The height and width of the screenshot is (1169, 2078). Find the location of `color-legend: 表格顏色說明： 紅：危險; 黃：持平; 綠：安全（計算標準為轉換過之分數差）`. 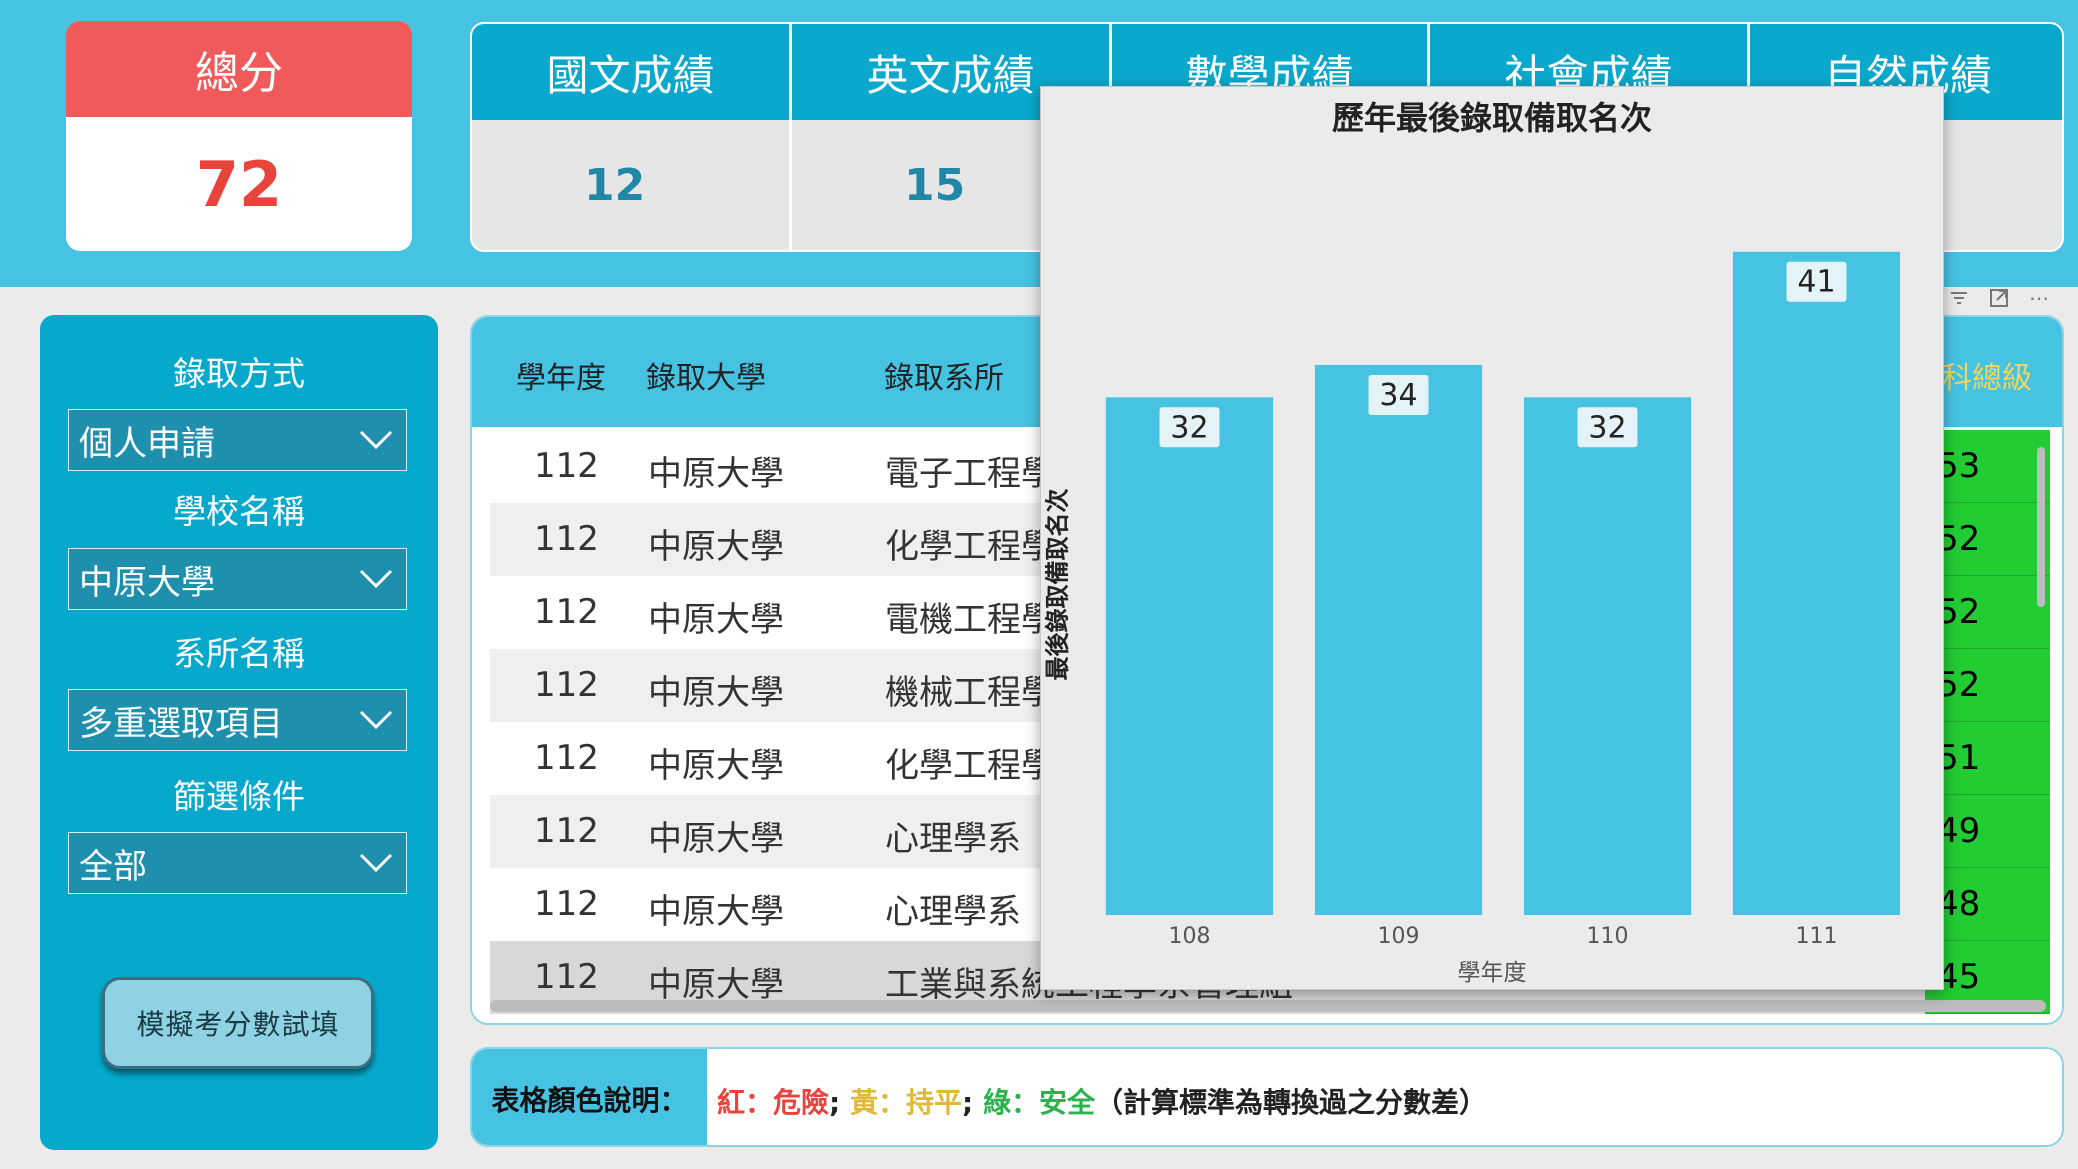

color-legend: 表格顏色說明： 紅：危險; 黃：持平; 綠：安全（計算標準為轉換過之分數差） is located at coordinates (1267, 1097).